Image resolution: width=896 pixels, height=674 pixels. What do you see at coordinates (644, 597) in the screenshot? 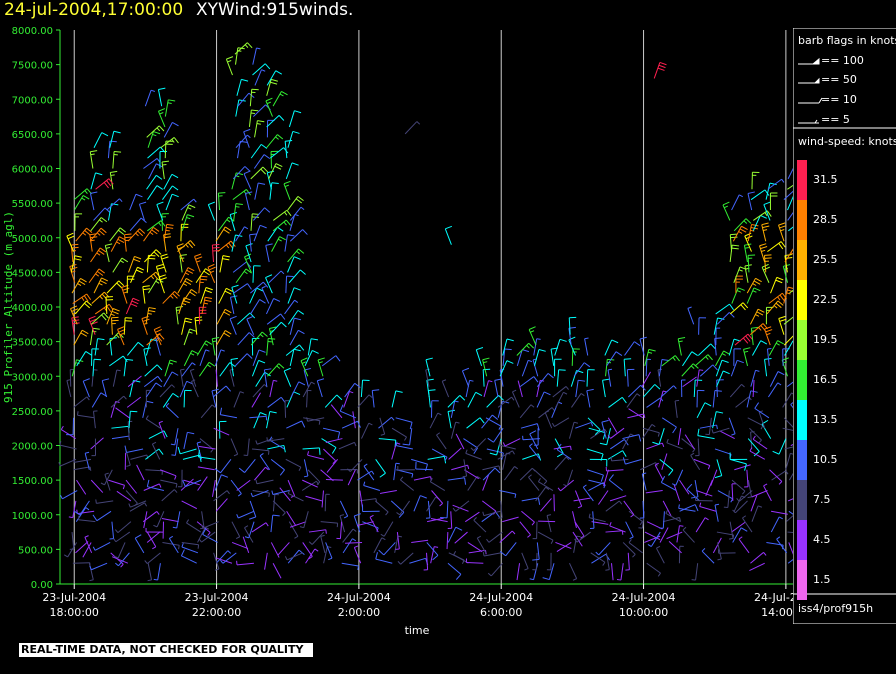
I see `x-tick-date: 24-Jul-2004` at bounding box center [644, 597].